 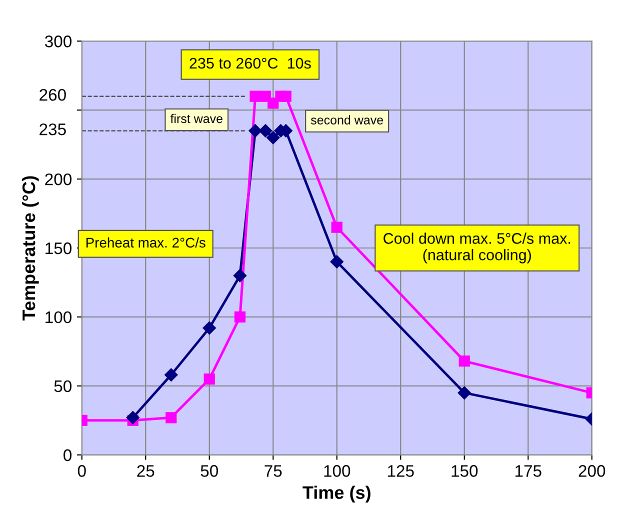 I want to click on ref-line-label: 235, so click(x=53, y=129).